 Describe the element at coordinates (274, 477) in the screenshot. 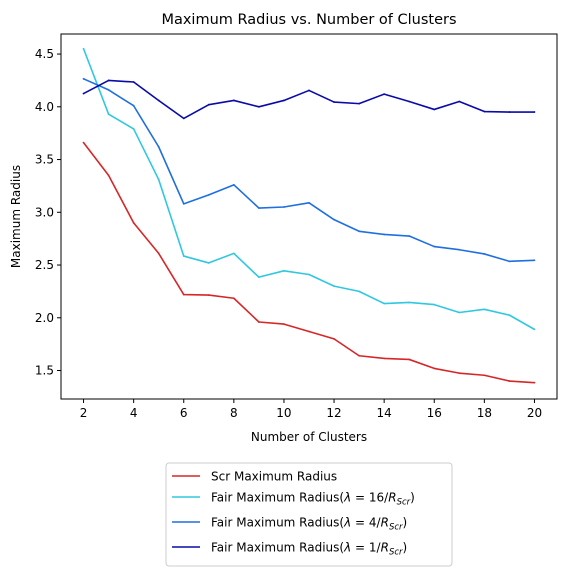

I see `legend-label: Scr Maximum Radius` at that location.